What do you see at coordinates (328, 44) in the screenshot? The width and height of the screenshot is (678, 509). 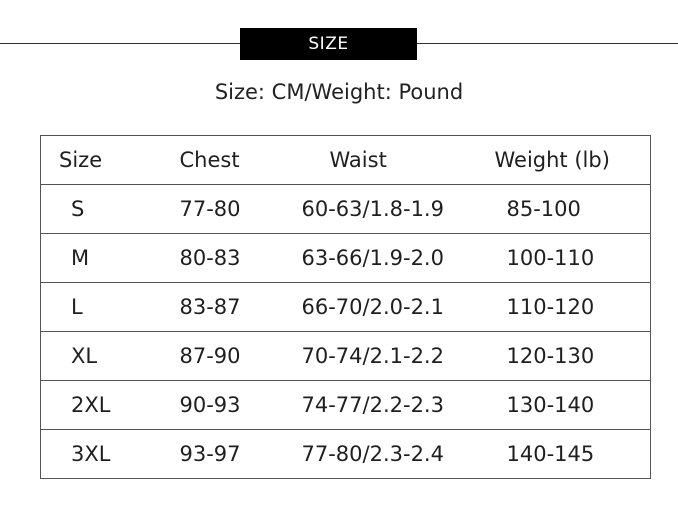 I see `size-banner: SIZE` at bounding box center [328, 44].